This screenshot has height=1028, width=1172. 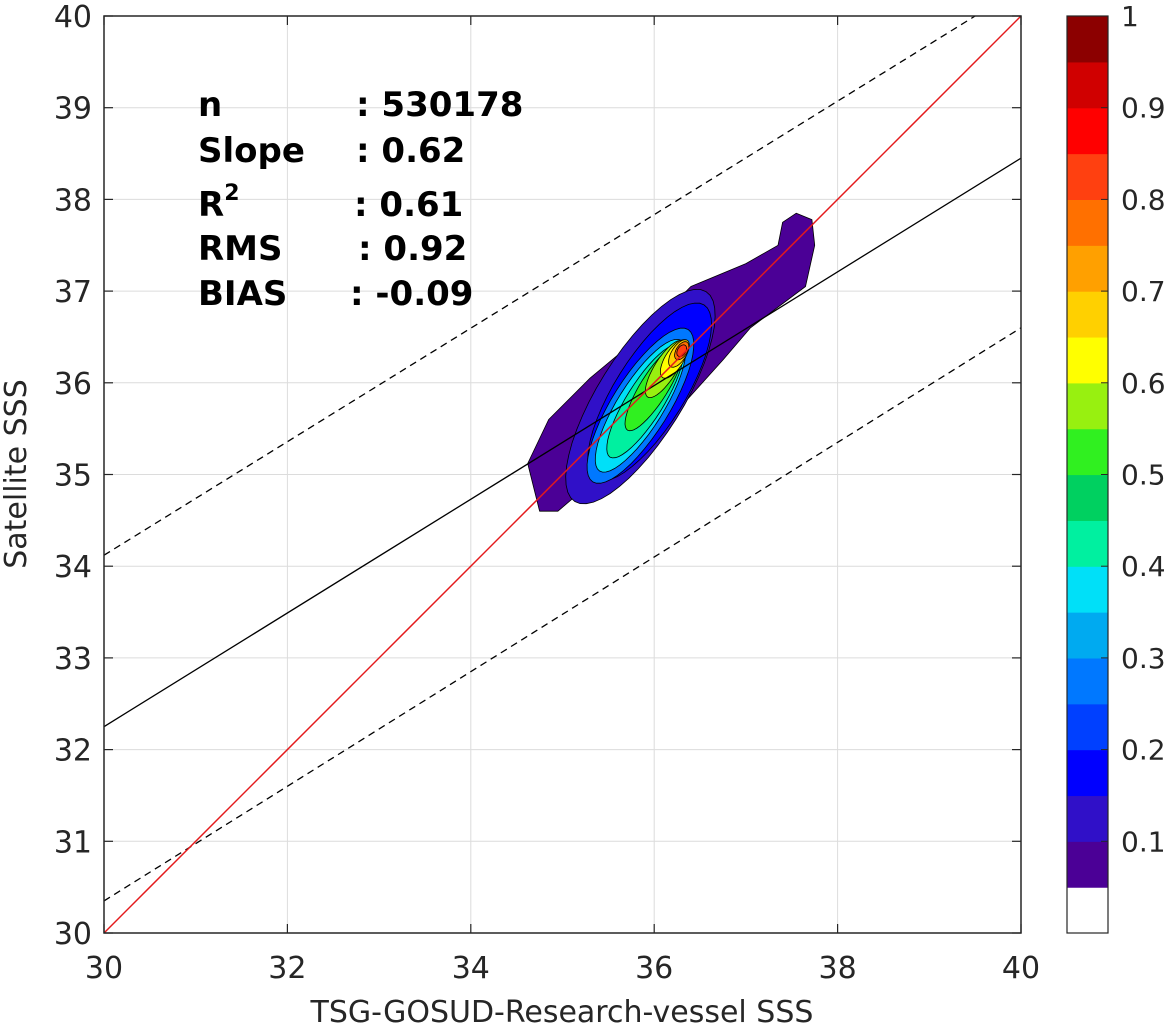 What do you see at coordinates (104, 968) in the screenshot?
I see `x-tick-label: 30` at bounding box center [104, 968].